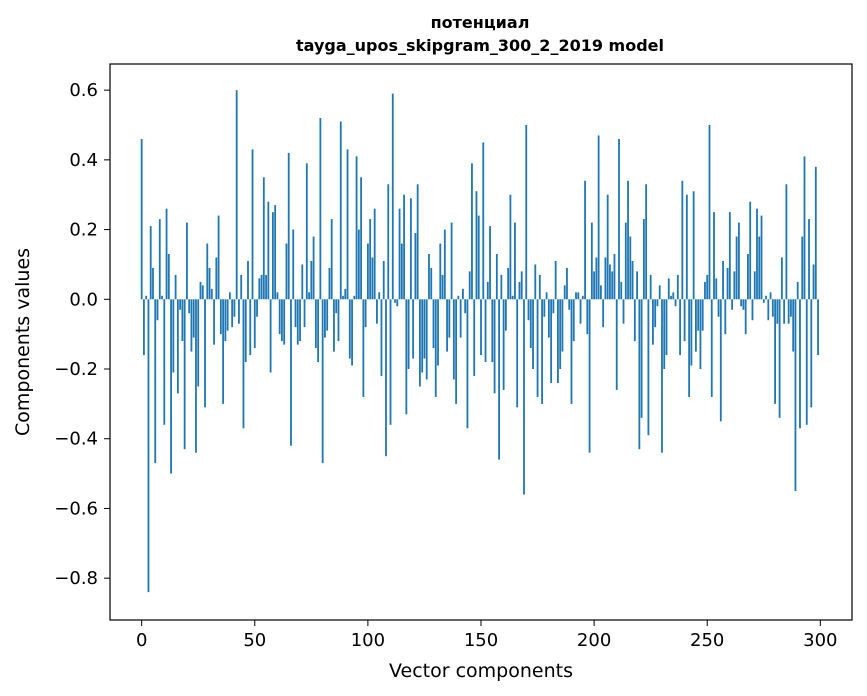 The image size is (867, 696). I want to click on x-tick-label: 50, so click(254, 640).